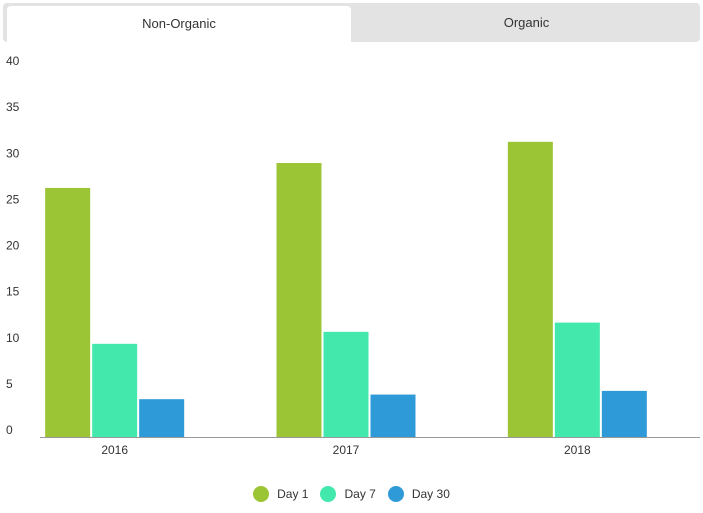 Image resolution: width=703 pixels, height=513 pixels. I want to click on y-tick-label: 25, so click(13, 199).